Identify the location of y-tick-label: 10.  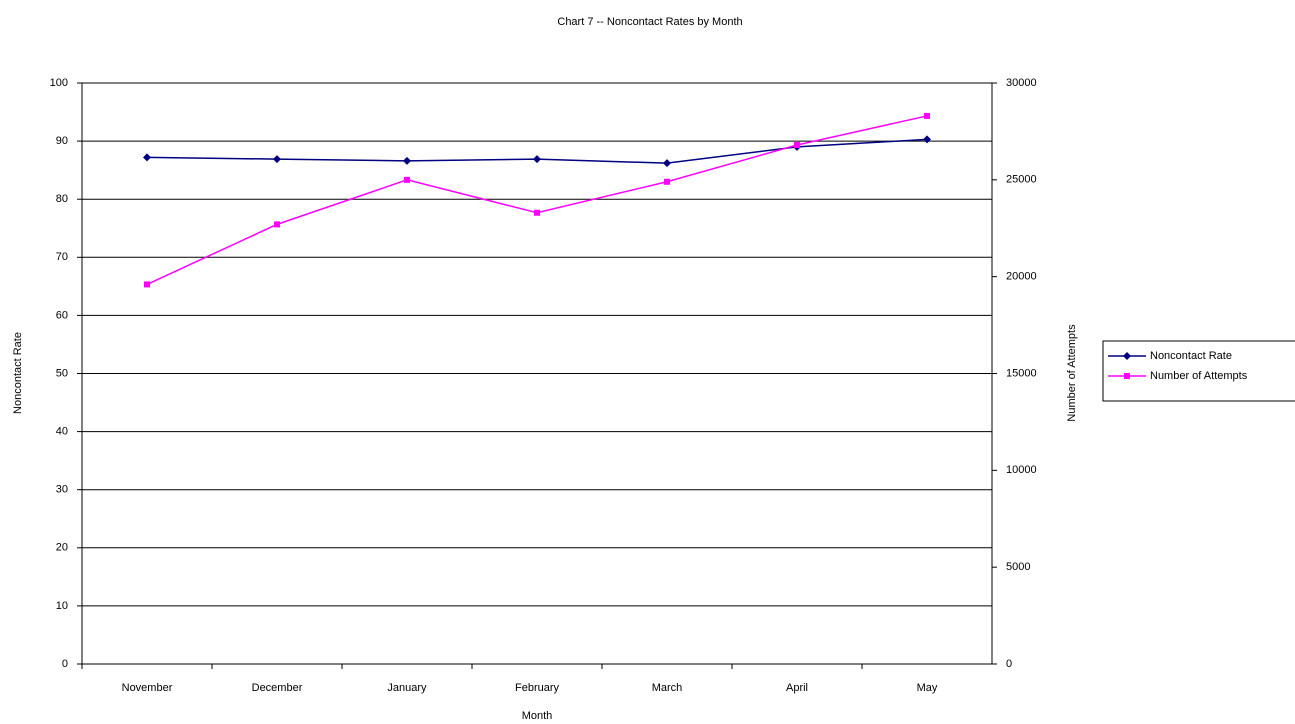
(62, 606).